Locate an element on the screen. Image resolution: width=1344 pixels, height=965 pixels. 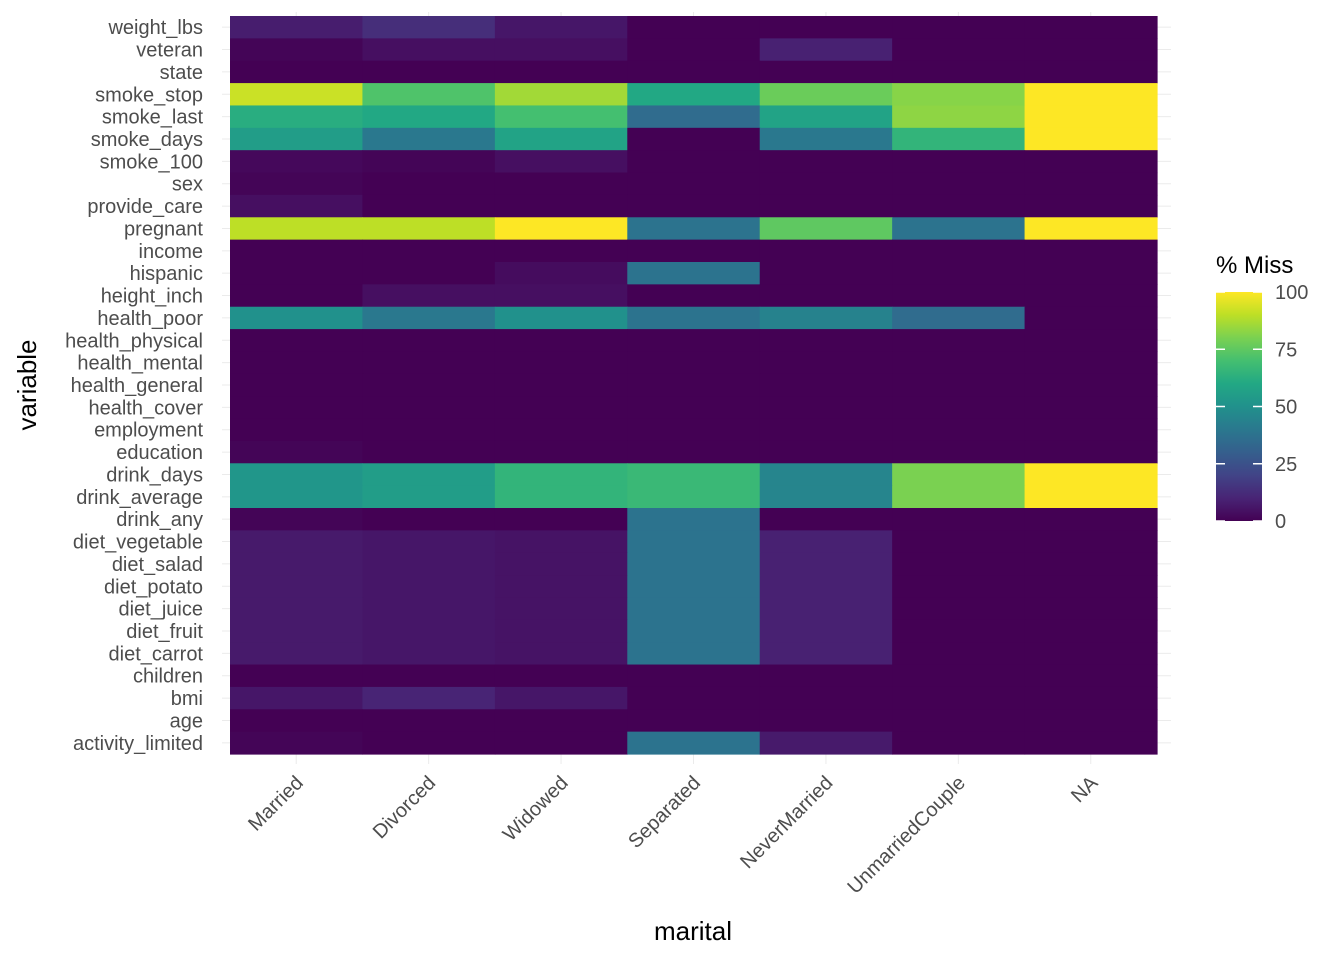
y-axis-title: variable is located at coordinates (27, 384).